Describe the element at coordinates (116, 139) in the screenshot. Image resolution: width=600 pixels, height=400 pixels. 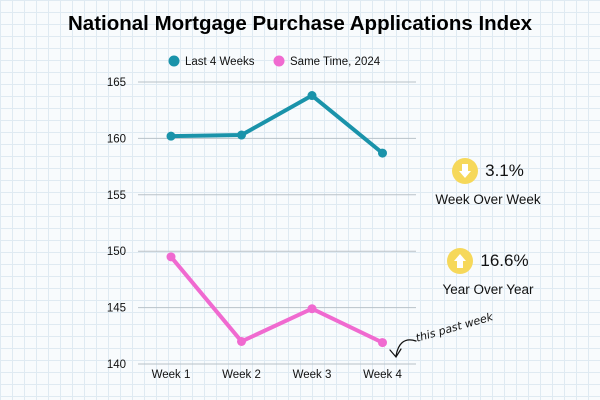
I see `y-tick-label: 160` at that location.